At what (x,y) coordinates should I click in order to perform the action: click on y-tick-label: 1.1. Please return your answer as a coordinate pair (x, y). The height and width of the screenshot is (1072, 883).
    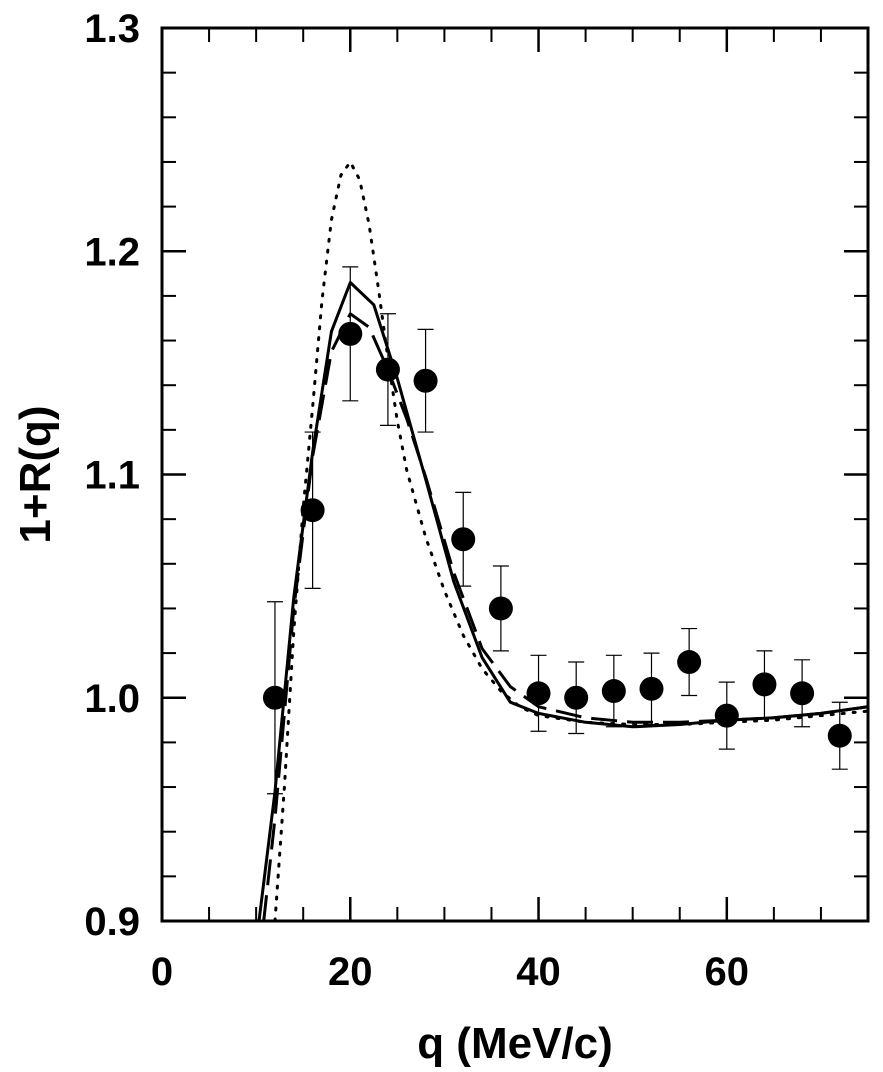
    Looking at the image, I should click on (112, 476).